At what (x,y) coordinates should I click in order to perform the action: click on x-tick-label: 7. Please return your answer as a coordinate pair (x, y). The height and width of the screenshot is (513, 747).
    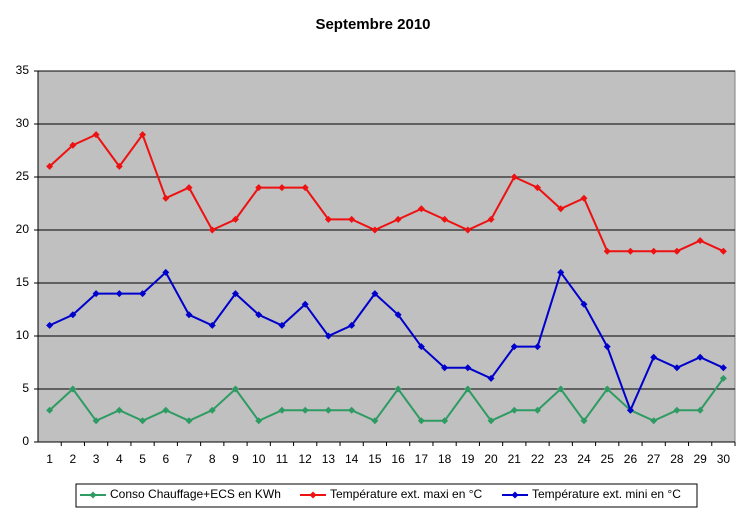
    Looking at the image, I should click on (189, 459).